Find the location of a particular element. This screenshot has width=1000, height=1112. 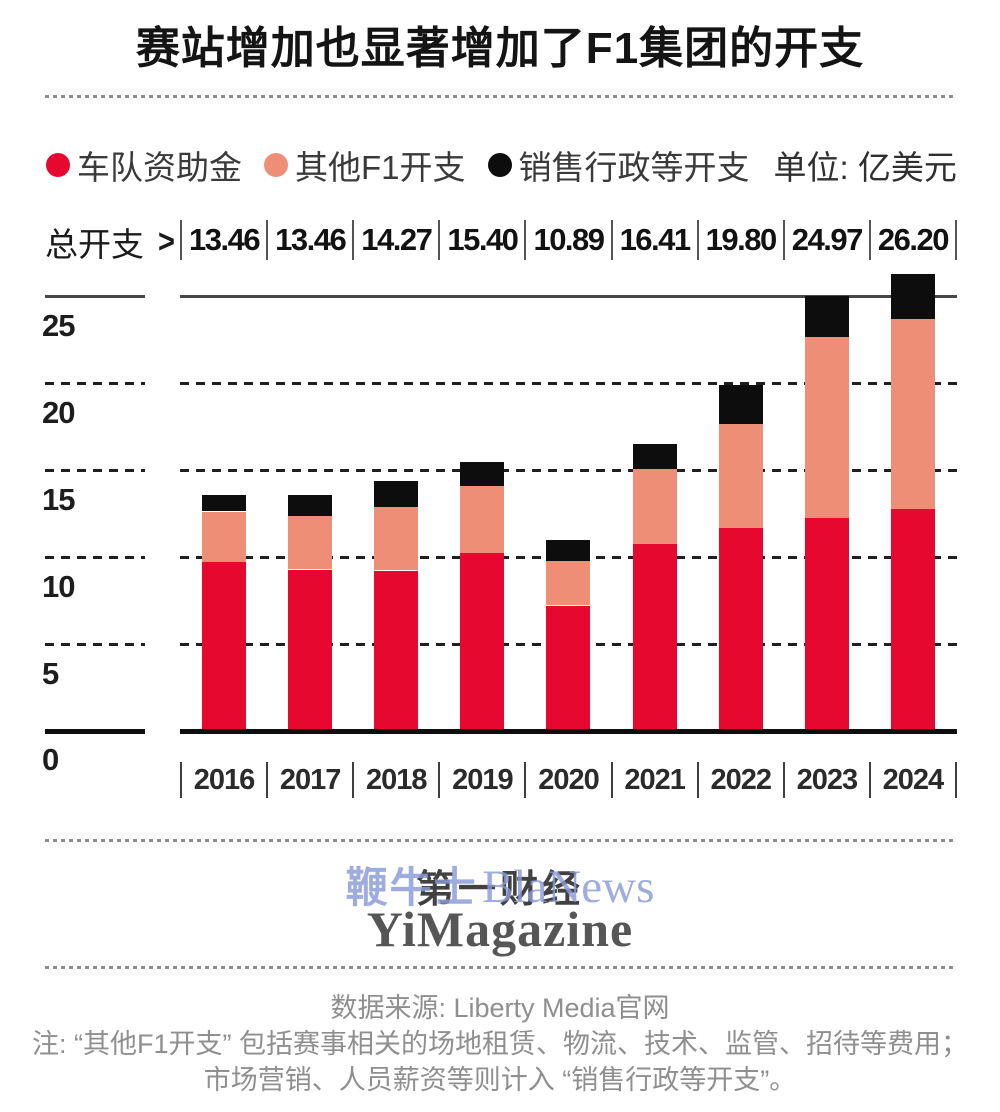

x-axis-baseline-left is located at coordinates (95, 731).